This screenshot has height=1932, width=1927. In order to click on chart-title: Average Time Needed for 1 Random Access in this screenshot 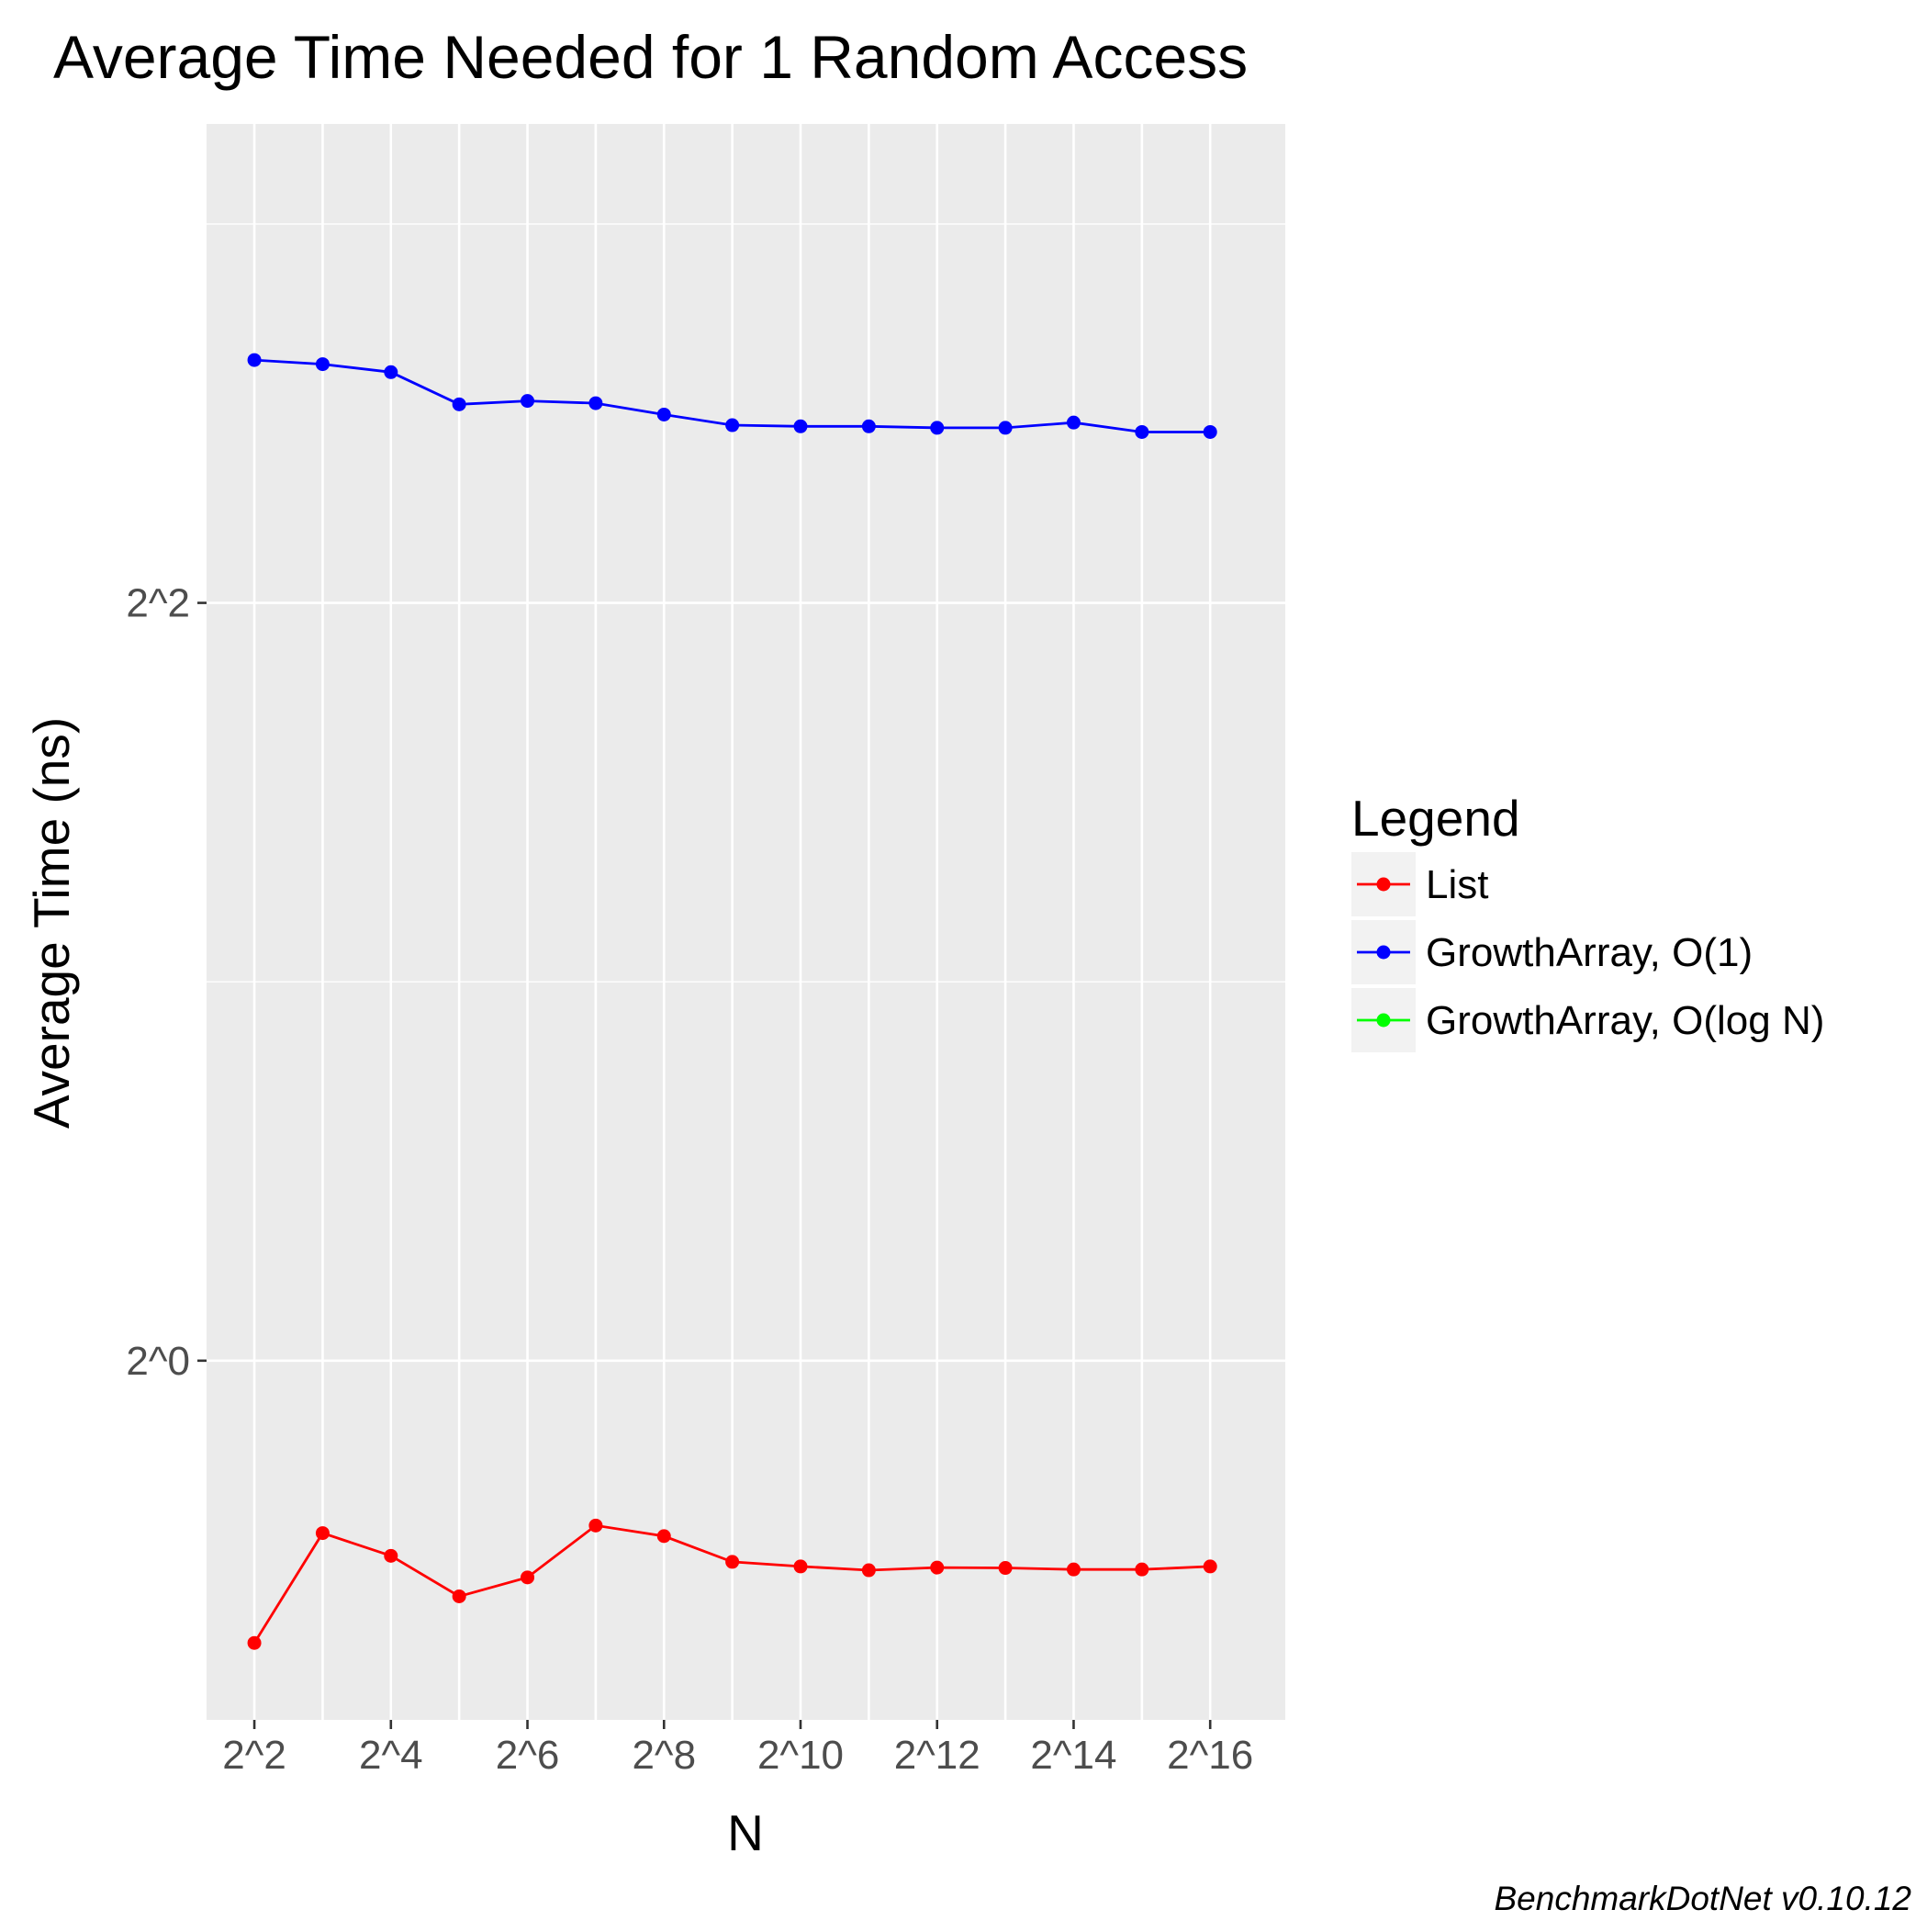, I will do `click(651, 57)`.